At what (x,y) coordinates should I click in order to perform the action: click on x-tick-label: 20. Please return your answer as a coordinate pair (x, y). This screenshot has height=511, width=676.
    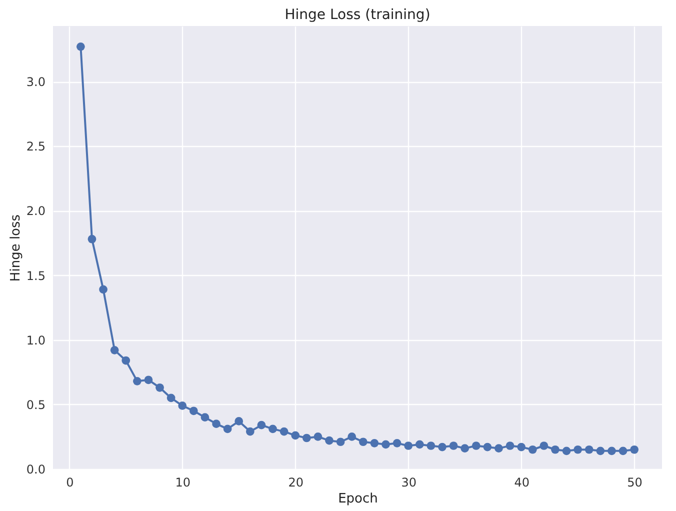
    Looking at the image, I should click on (296, 483).